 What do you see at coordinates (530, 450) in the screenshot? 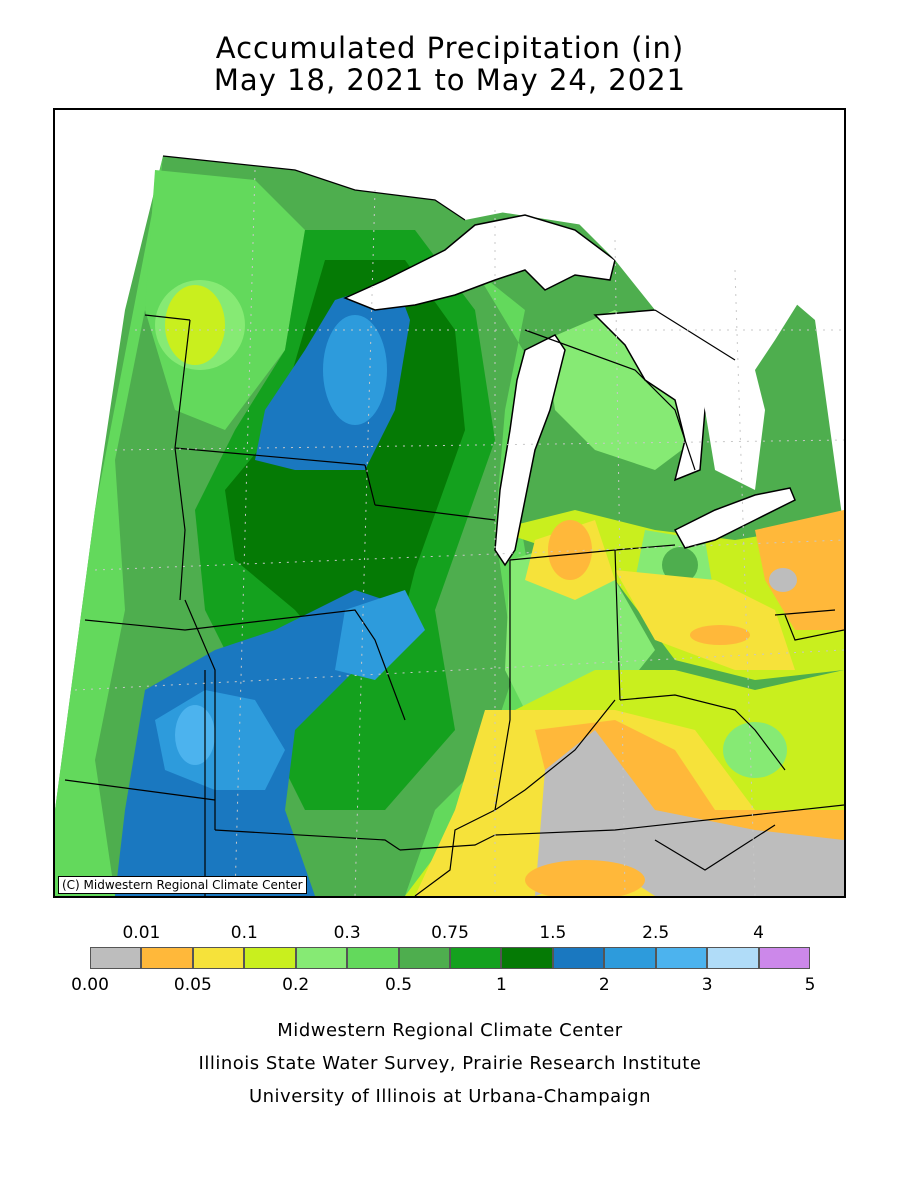
I see `lake-michigan` at bounding box center [530, 450].